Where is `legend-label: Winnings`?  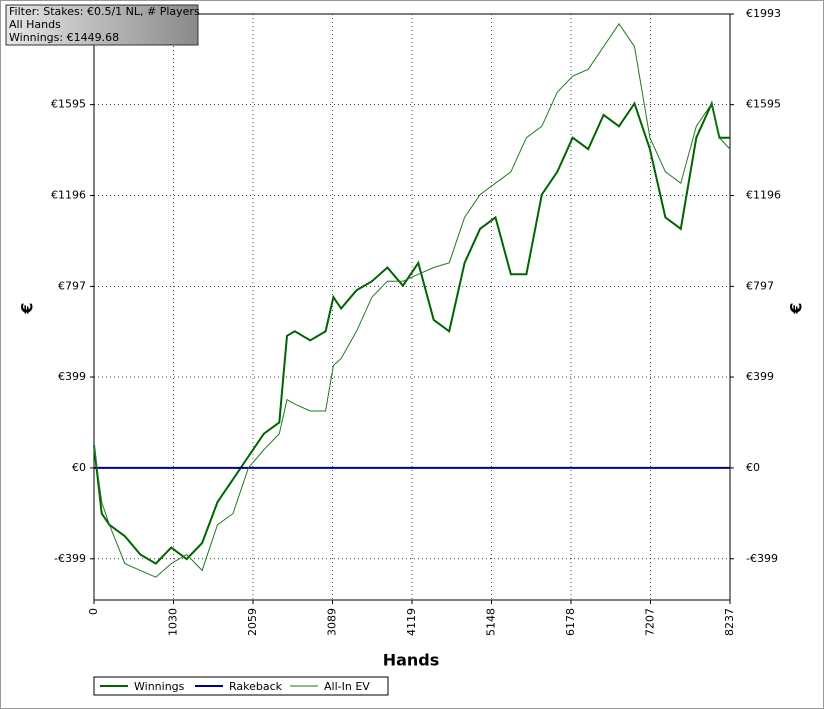 legend-label: Winnings is located at coordinates (159, 686).